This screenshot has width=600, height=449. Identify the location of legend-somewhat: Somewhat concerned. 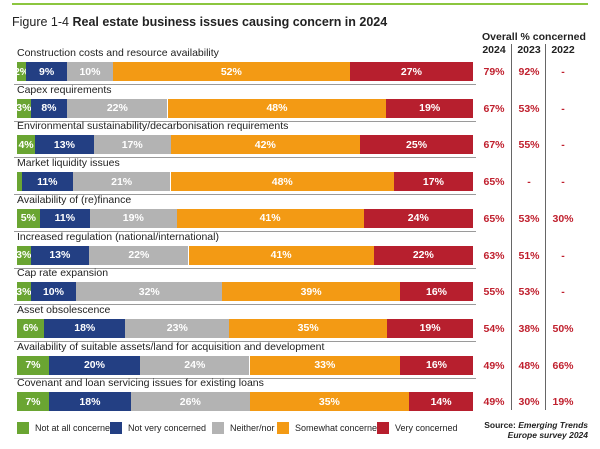
(329, 428).